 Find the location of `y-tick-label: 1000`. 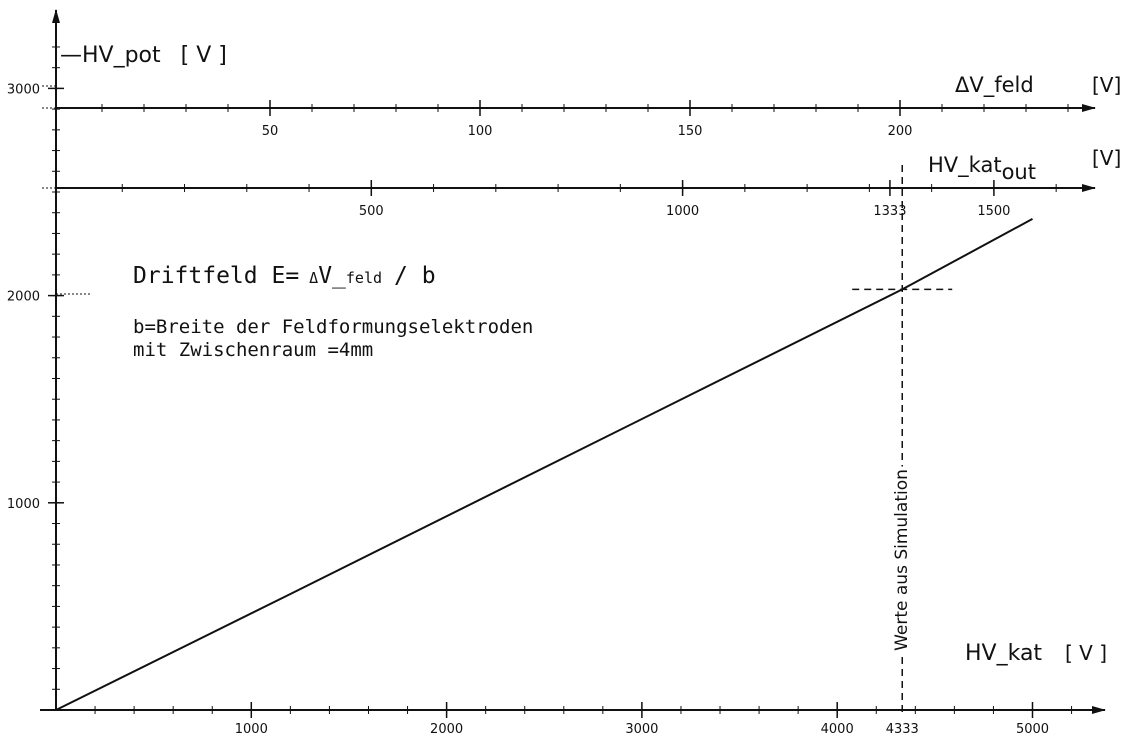

y-tick-label: 1000 is located at coordinates (23, 504).